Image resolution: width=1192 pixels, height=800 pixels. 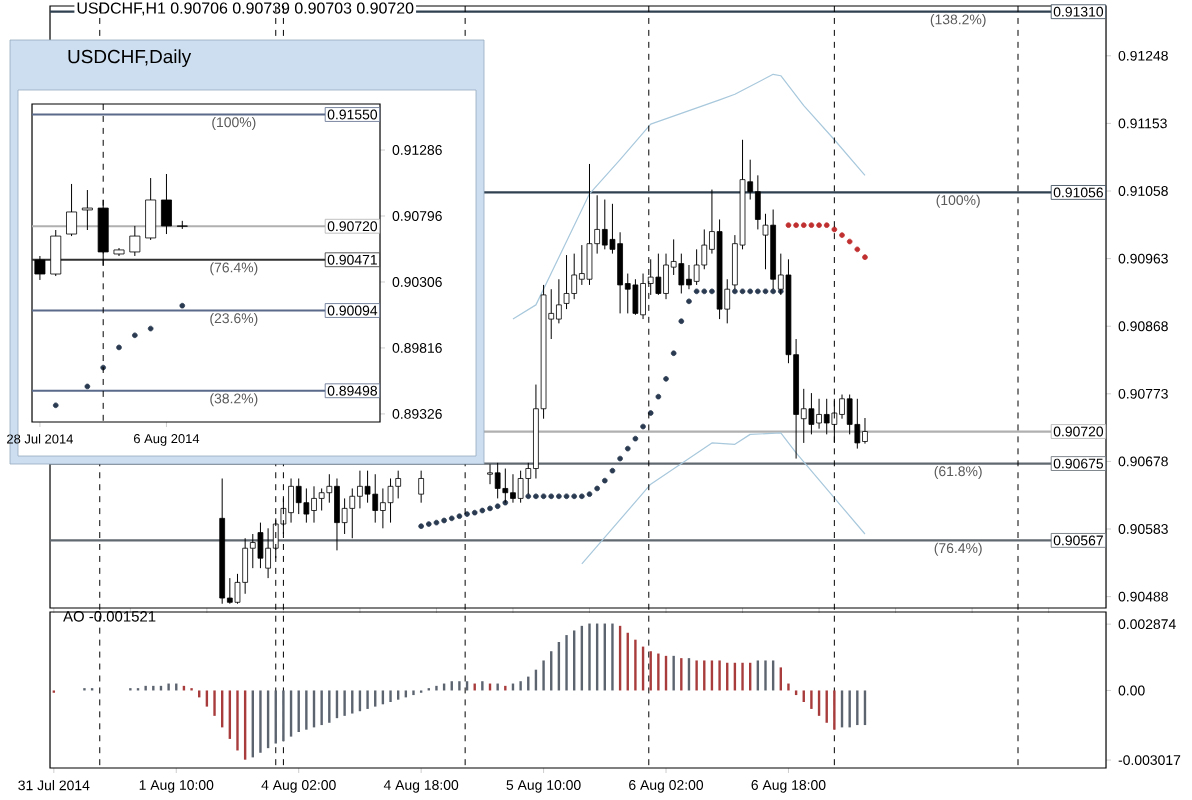 I want to click on chart-title: USDCHF,Daily, so click(x=130, y=58).